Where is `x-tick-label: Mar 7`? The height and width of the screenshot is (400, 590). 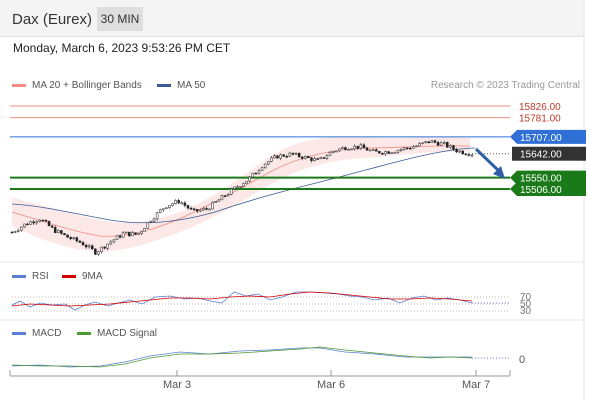
x-tick-label: Mar 7 is located at coordinates (476, 385).